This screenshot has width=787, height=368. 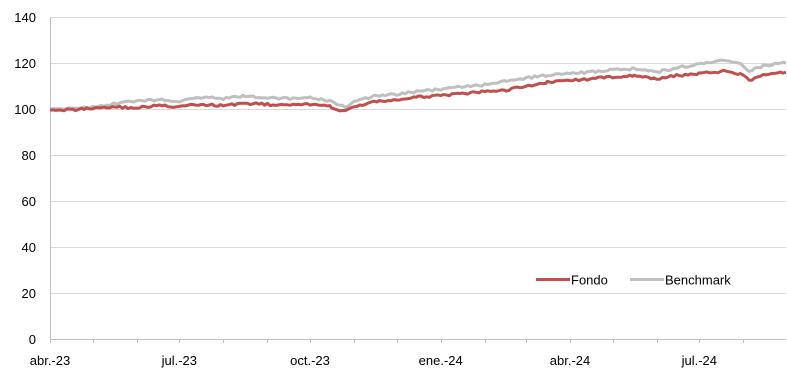 What do you see at coordinates (699, 360) in the screenshot?
I see `x-tick-label: jul.-24` at bounding box center [699, 360].